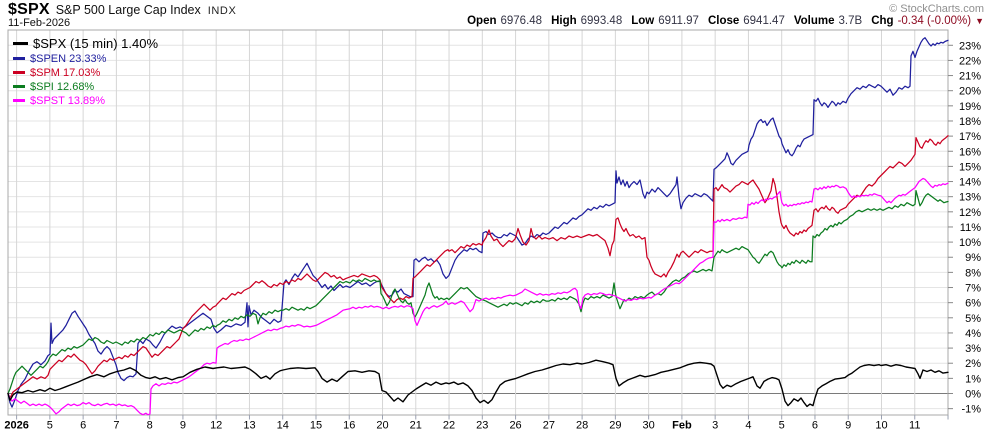 This screenshot has width=990, height=438. Describe the element at coordinates (973, 364) in the screenshot. I see `y-axis-label: 2%` at that location.